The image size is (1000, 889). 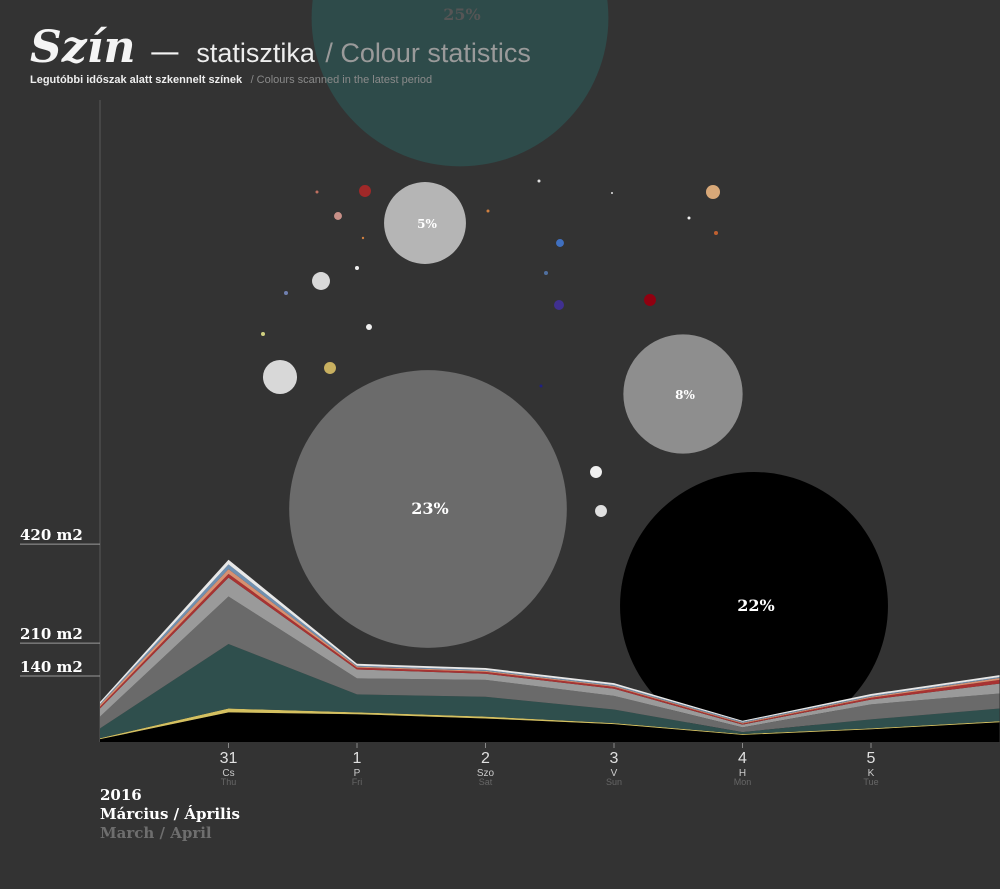 I want to click on bubble-label: 22%, so click(x=755, y=605).